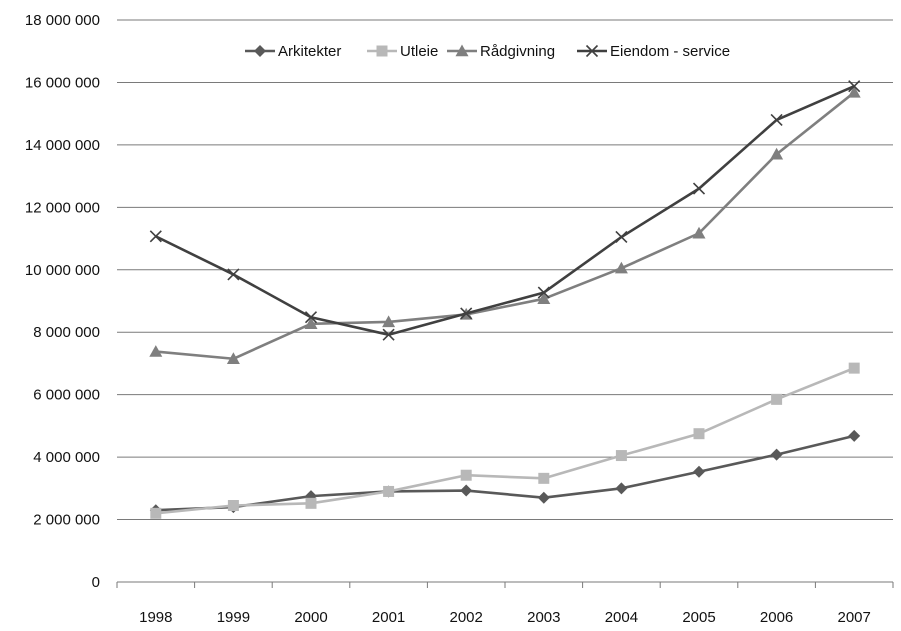 The width and height of the screenshot is (901, 631). What do you see at coordinates (96, 582) in the screenshot?
I see `y-tick-label: 0` at bounding box center [96, 582].